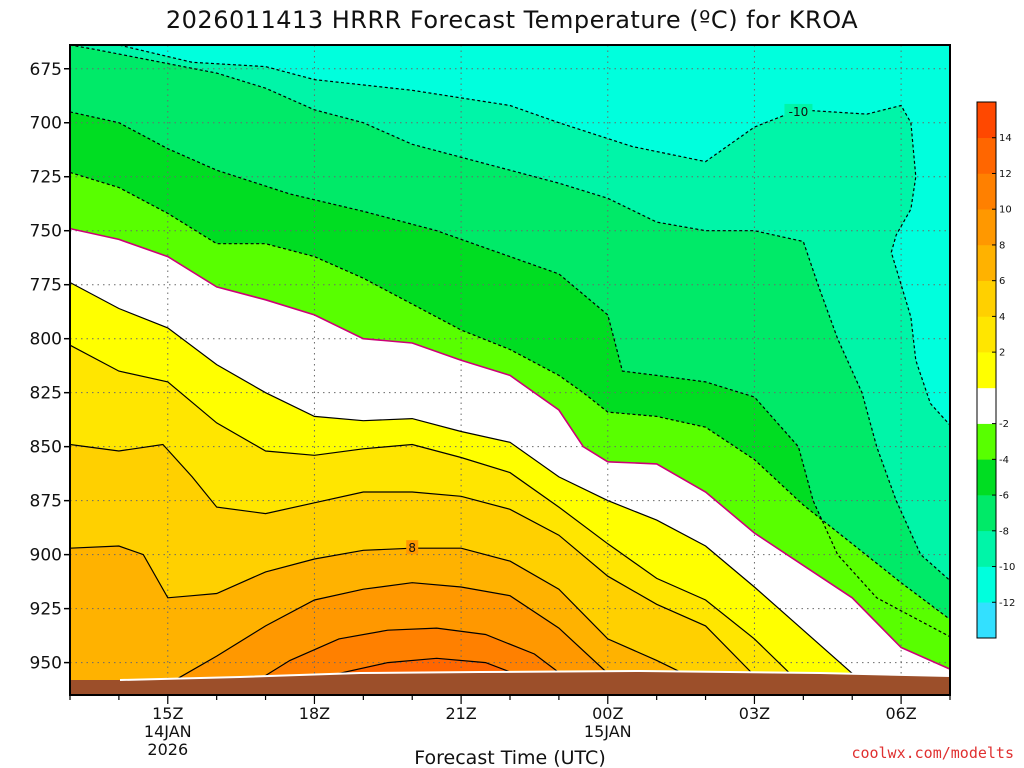 The image size is (1024, 768). Describe the element at coordinates (1004, 424) in the screenshot. I see `colorbar-label: -2` at that location.